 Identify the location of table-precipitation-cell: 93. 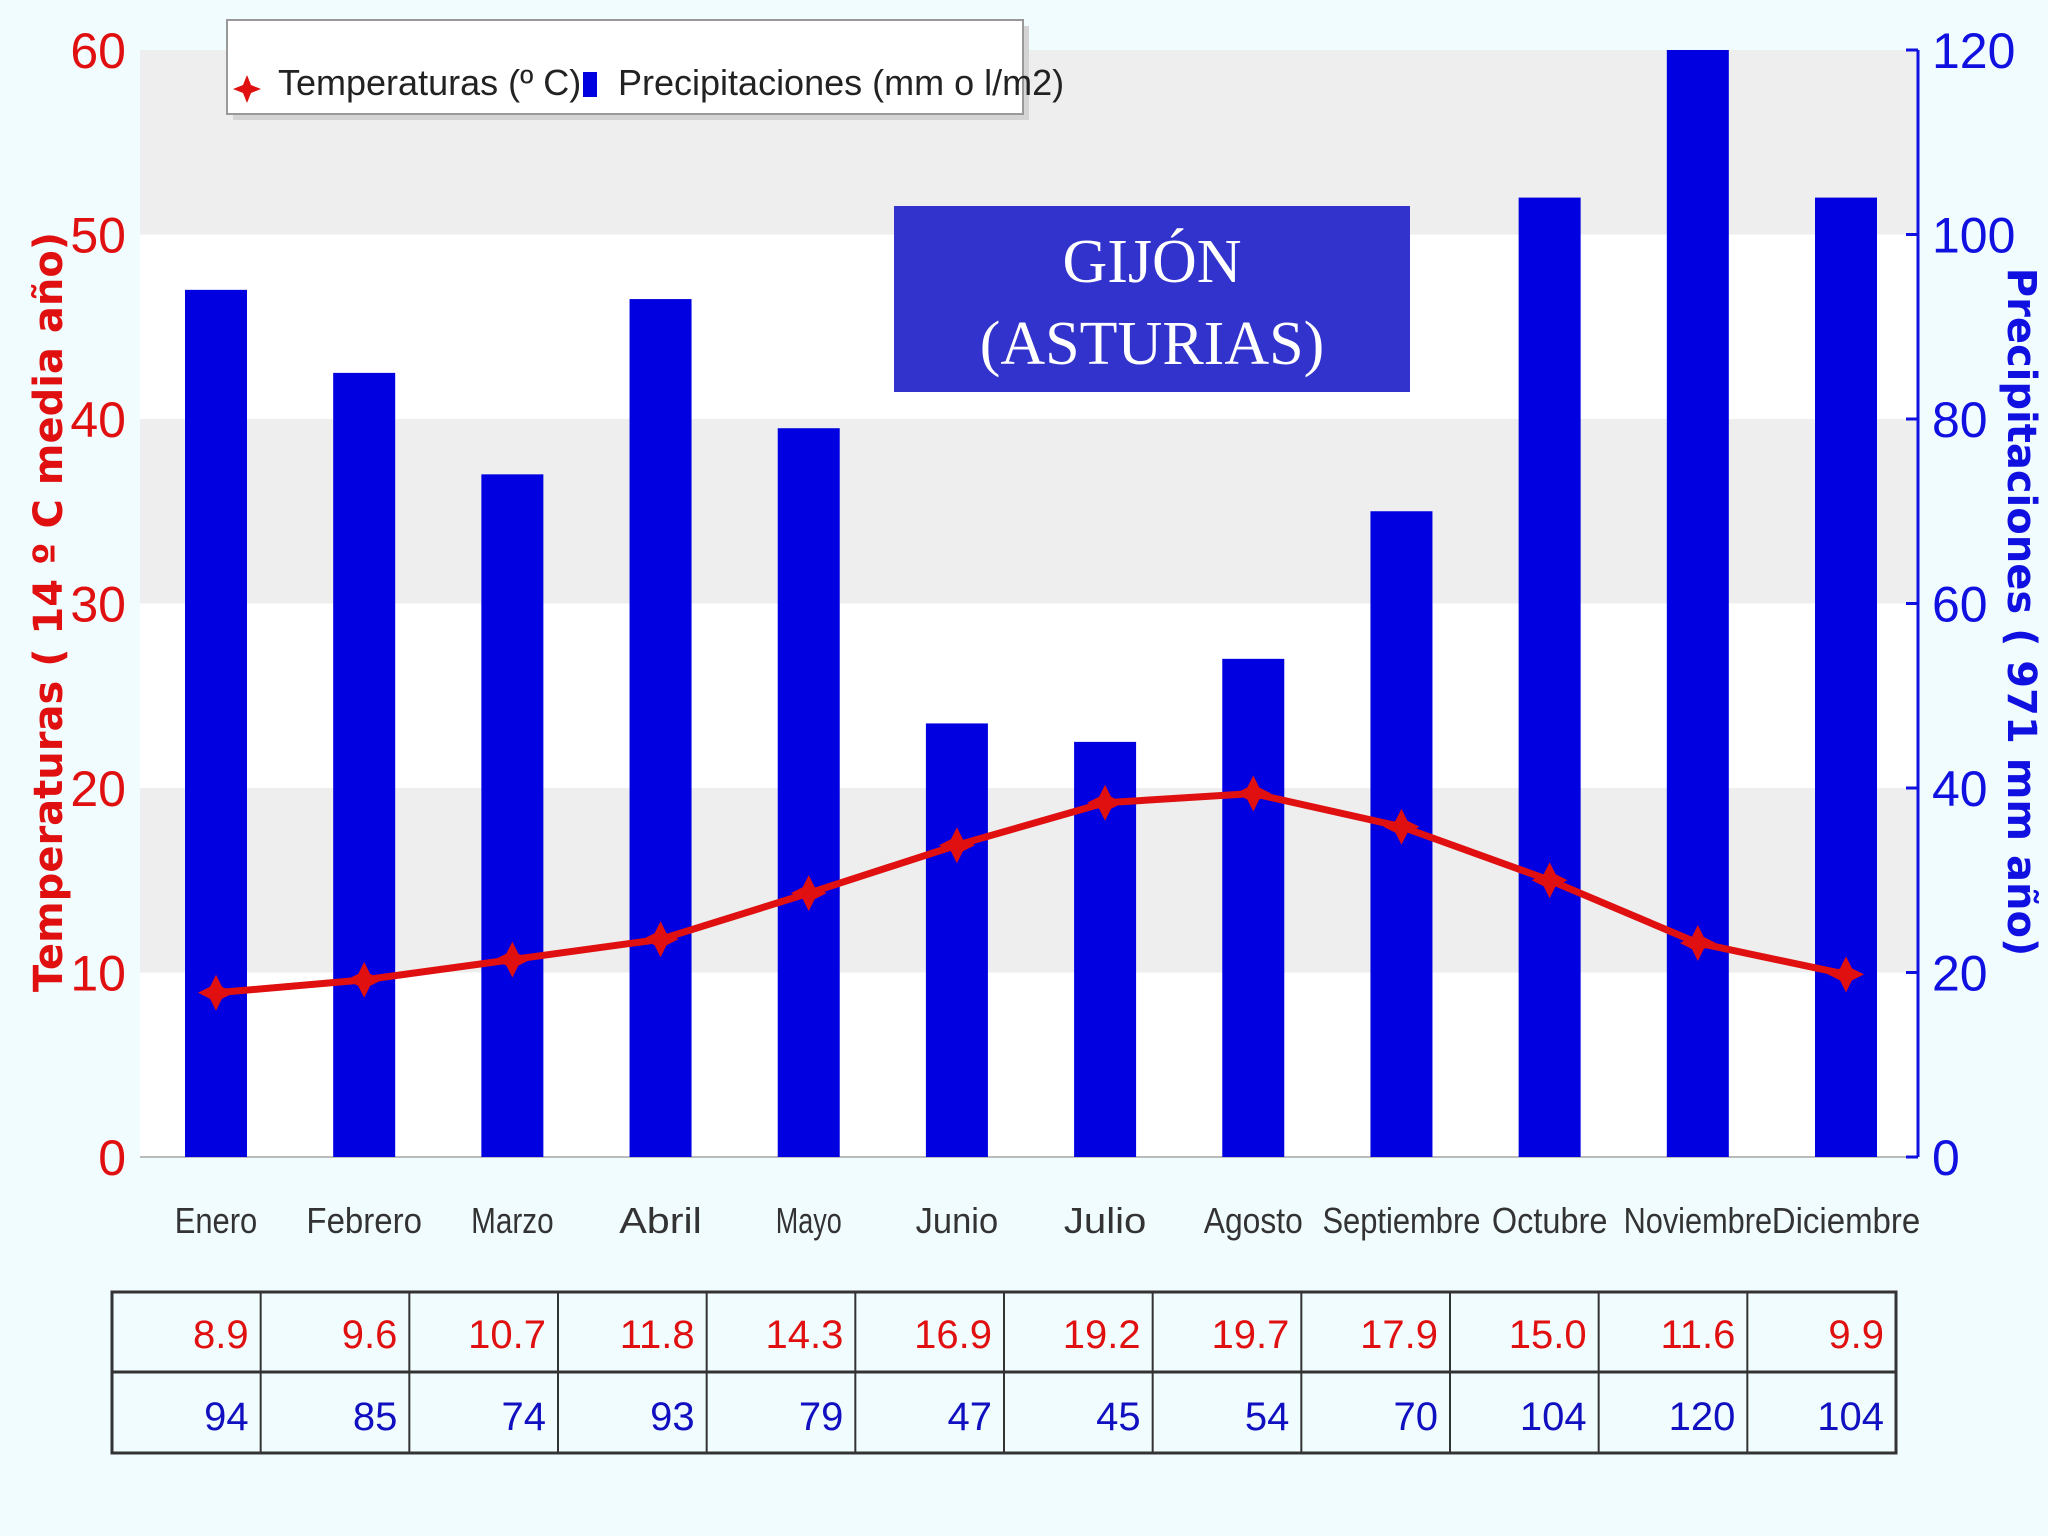
(672, 1417).